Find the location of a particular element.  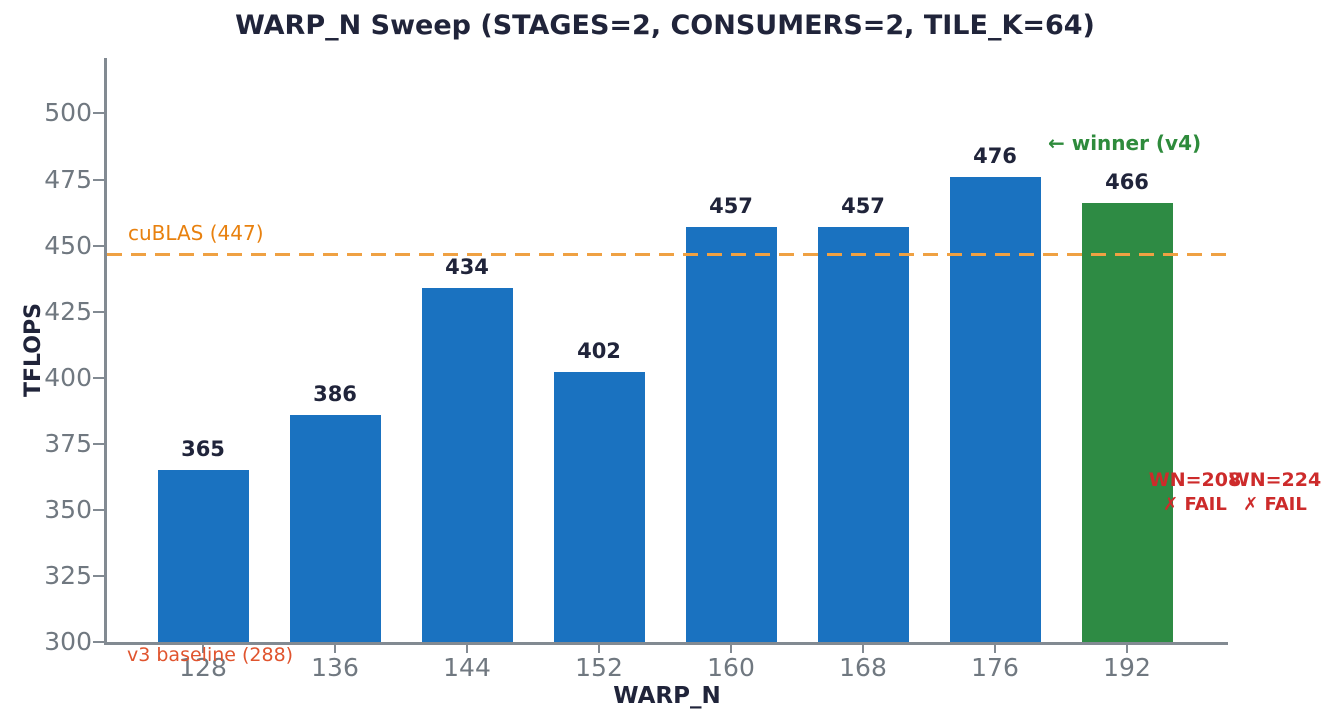

fail-config-label: WN=208 is located at coordinates (1195, 480).